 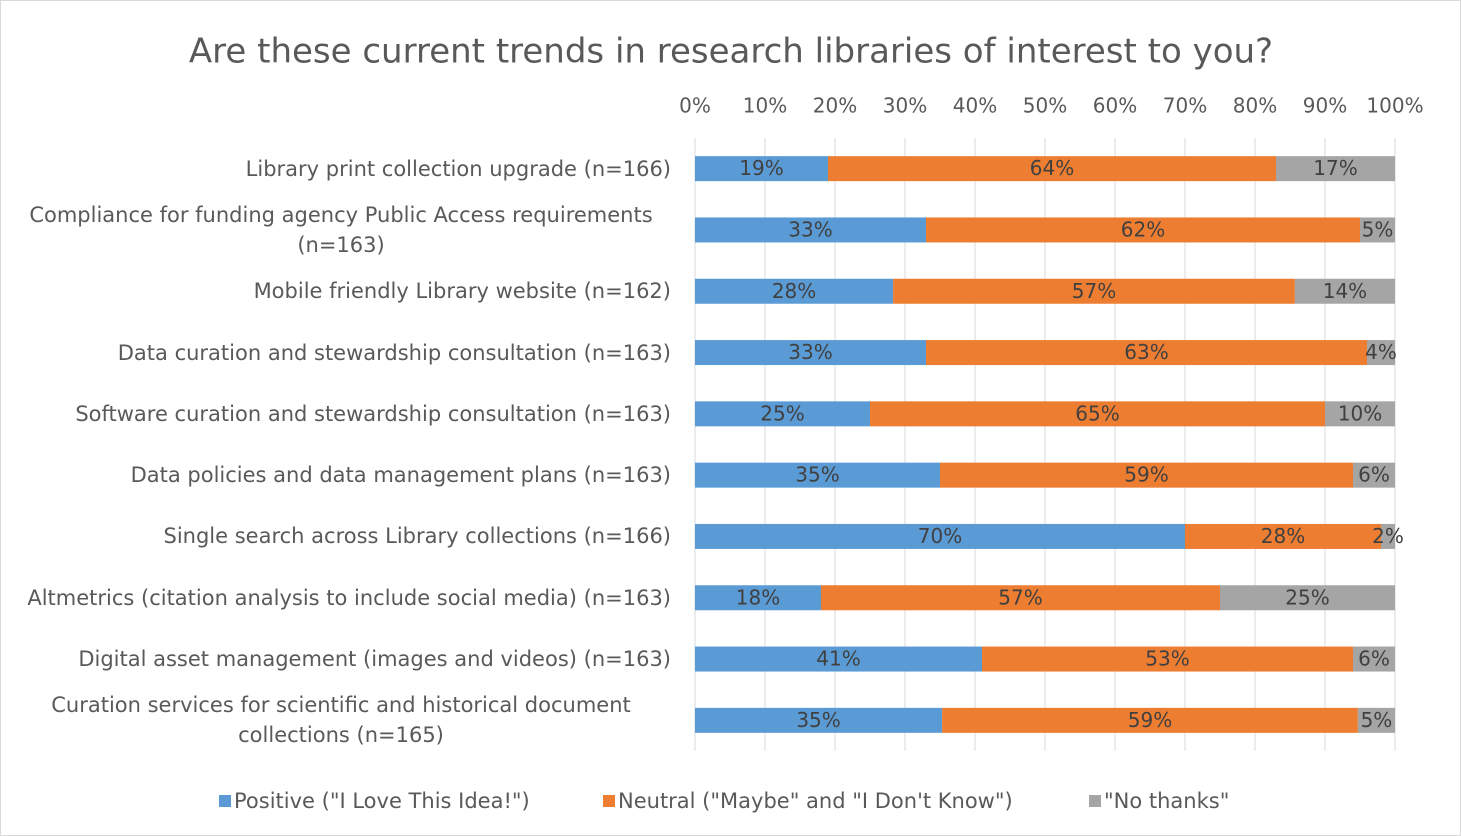 I want to click on data-label: 64%, so click(x=1052, y=168).